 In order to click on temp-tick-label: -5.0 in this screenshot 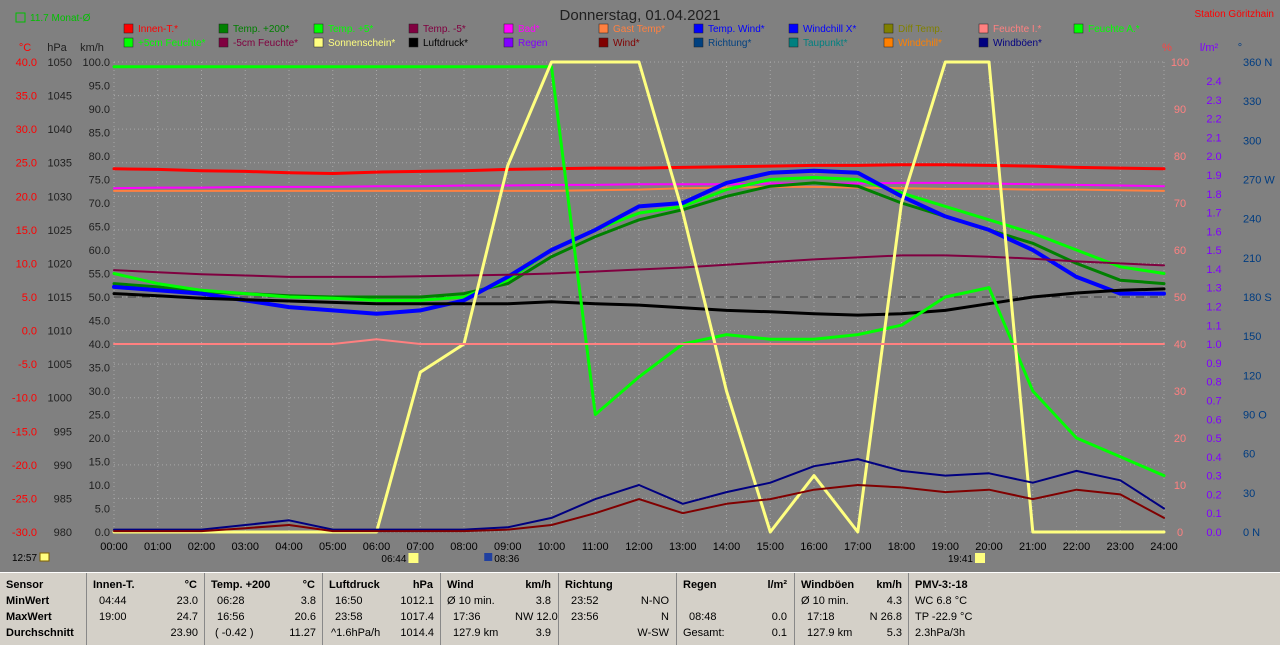, I will do `click(27, 365)`.